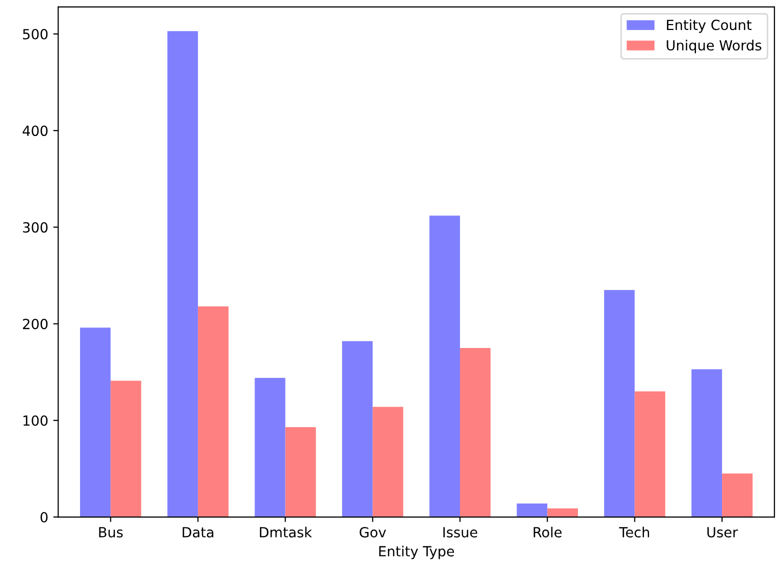 This screenshot has height=576, width=776. What do you see at coordinates (35, 324) in the screenshot?
I see `y-tick-label: 200` at bounding box center [35, 324].